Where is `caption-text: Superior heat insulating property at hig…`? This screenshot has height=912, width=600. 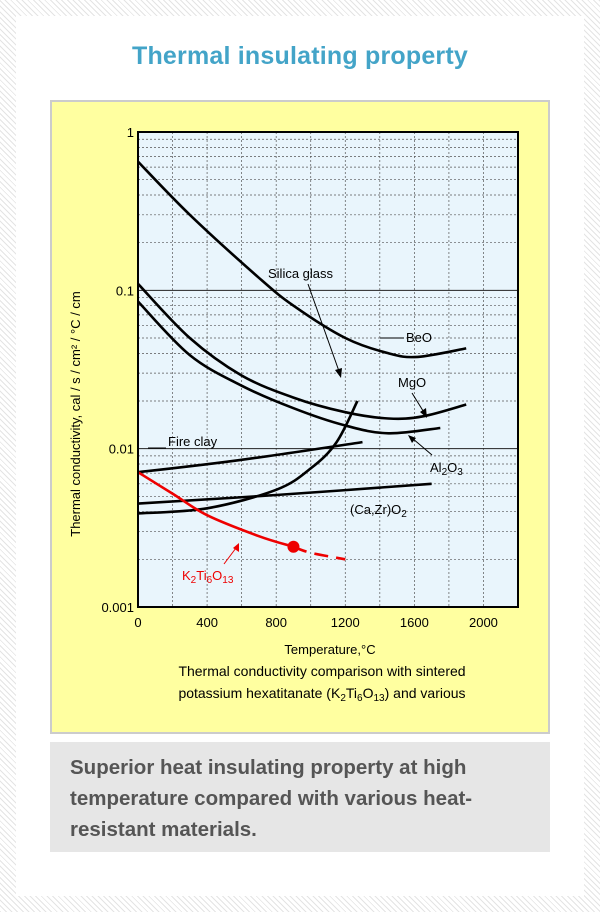
caption-text: Superior heat insulating property at hig… is located at coordinates (271, 798).